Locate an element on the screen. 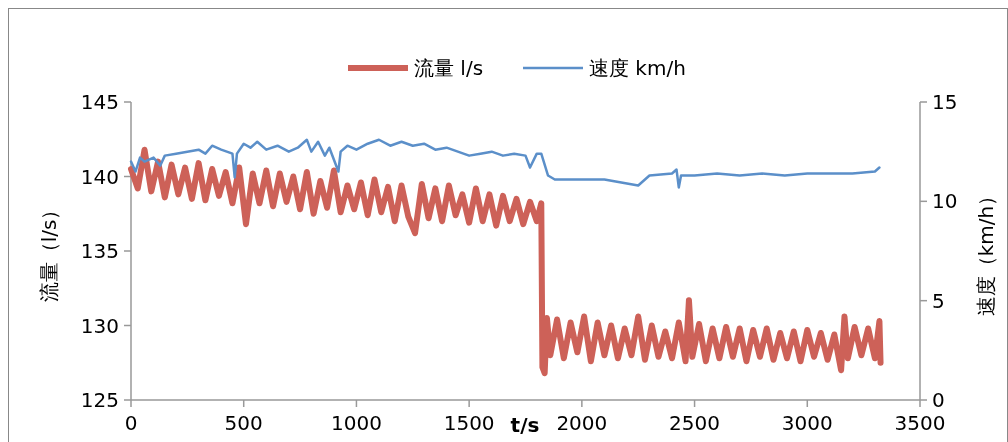  y-tick-label: 135 is located at coordinates (99, 251).